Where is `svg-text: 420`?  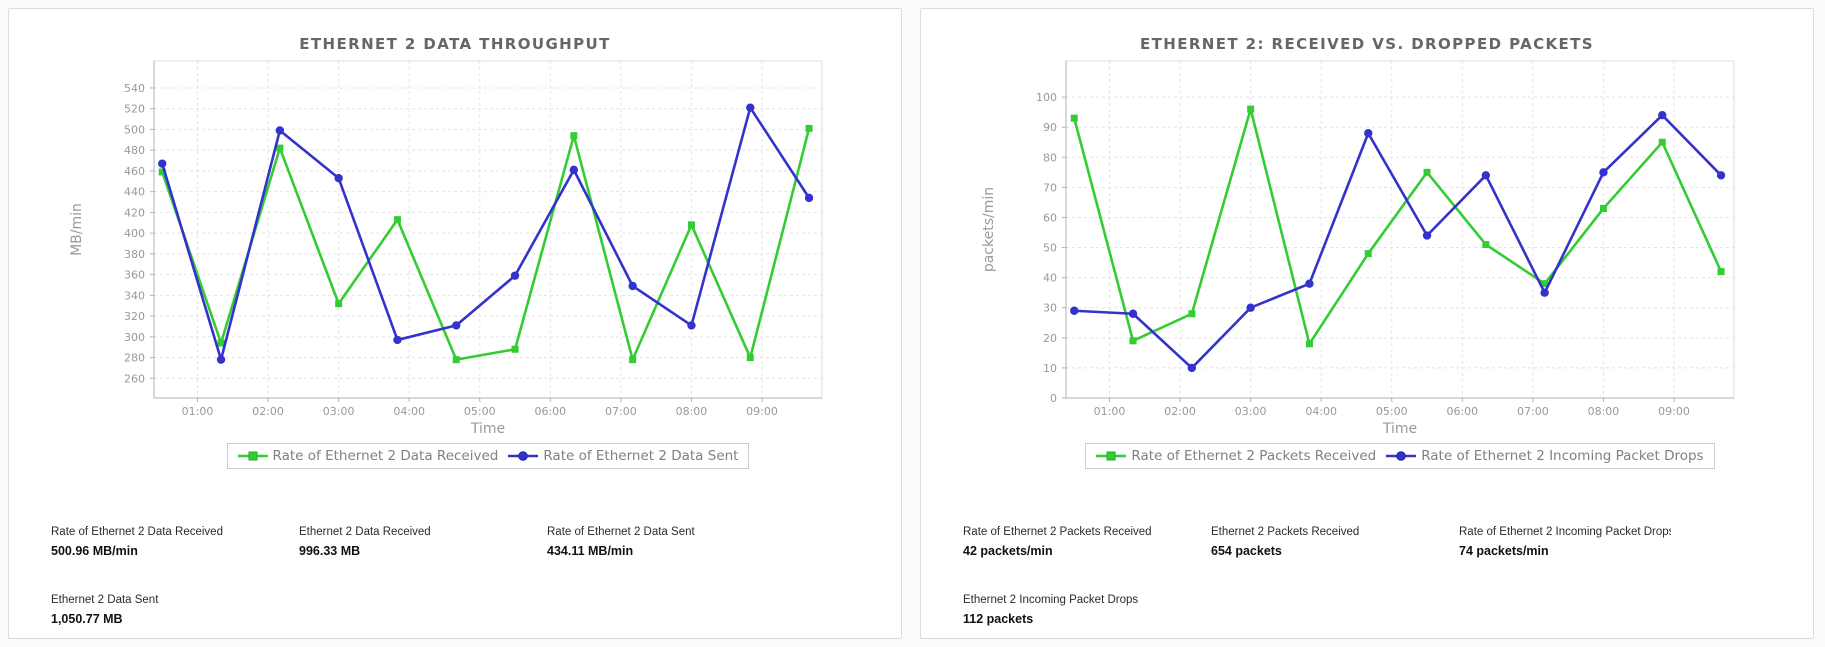 svg-text: 420 is located at coordinates (134, 212).